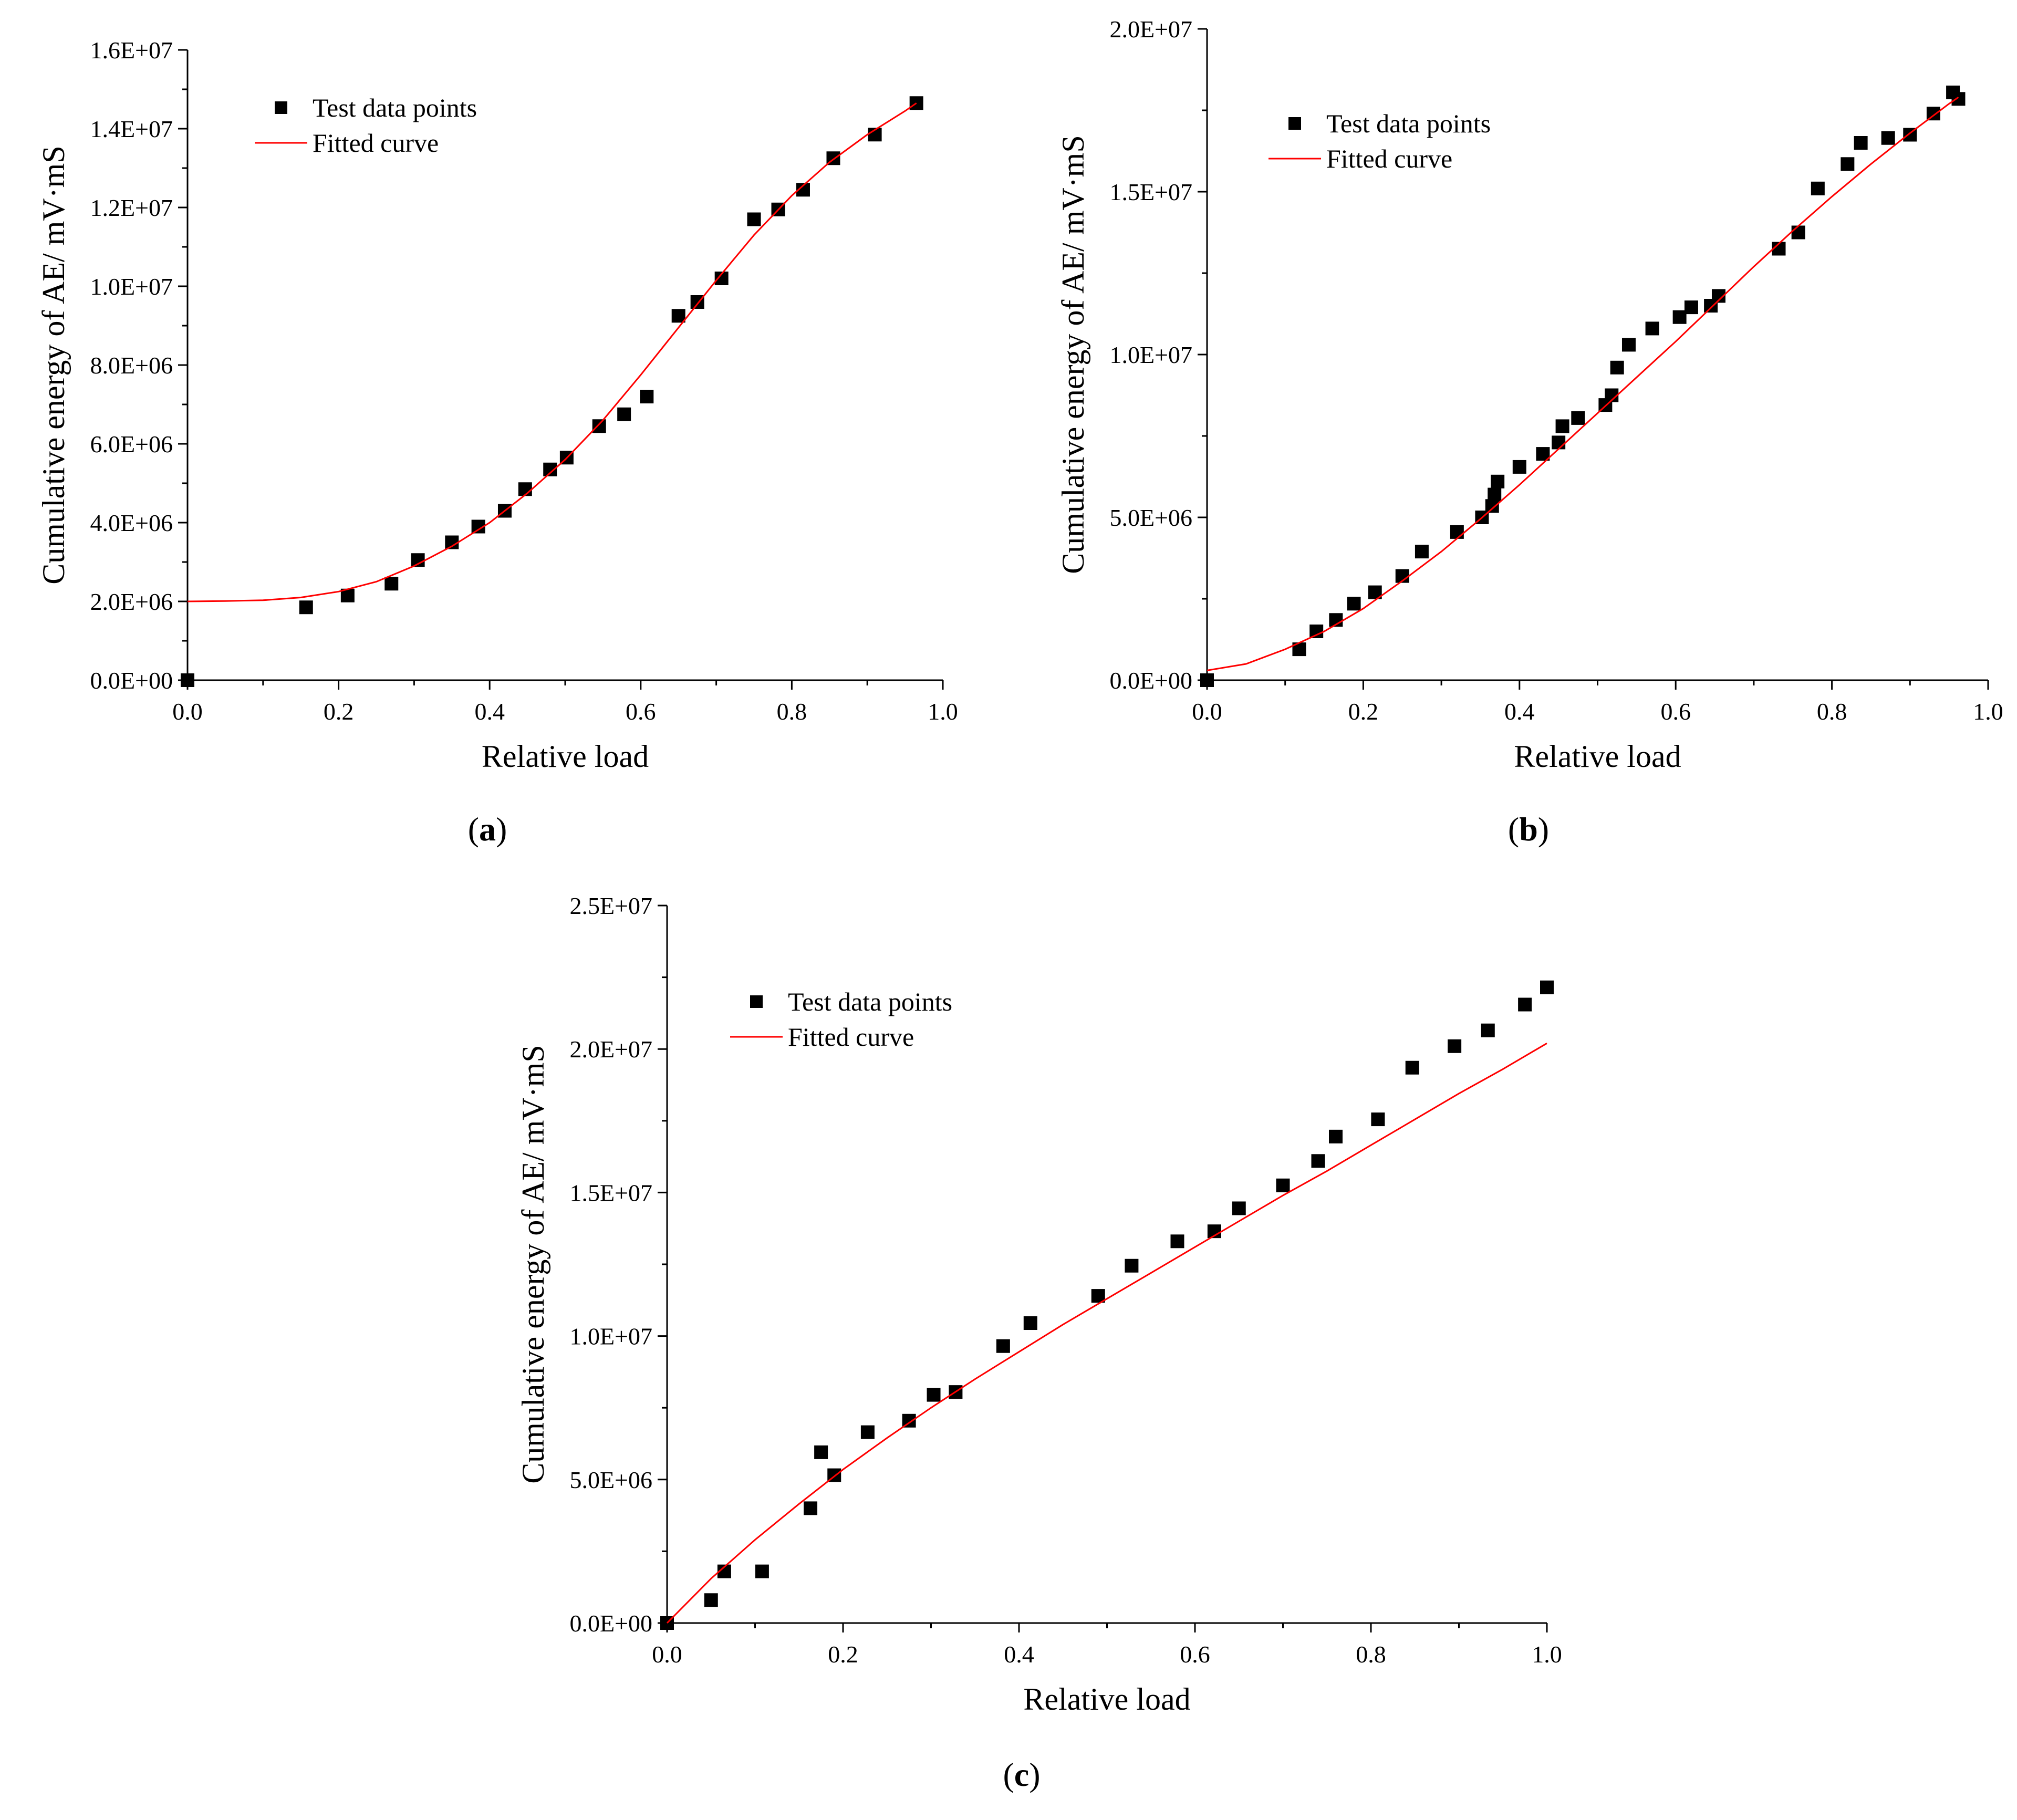  What do you see at coordinates (131, 444) in the screenshot?
I see `y-tick-label: 6.0E+06` at bounding box center [131, 444].